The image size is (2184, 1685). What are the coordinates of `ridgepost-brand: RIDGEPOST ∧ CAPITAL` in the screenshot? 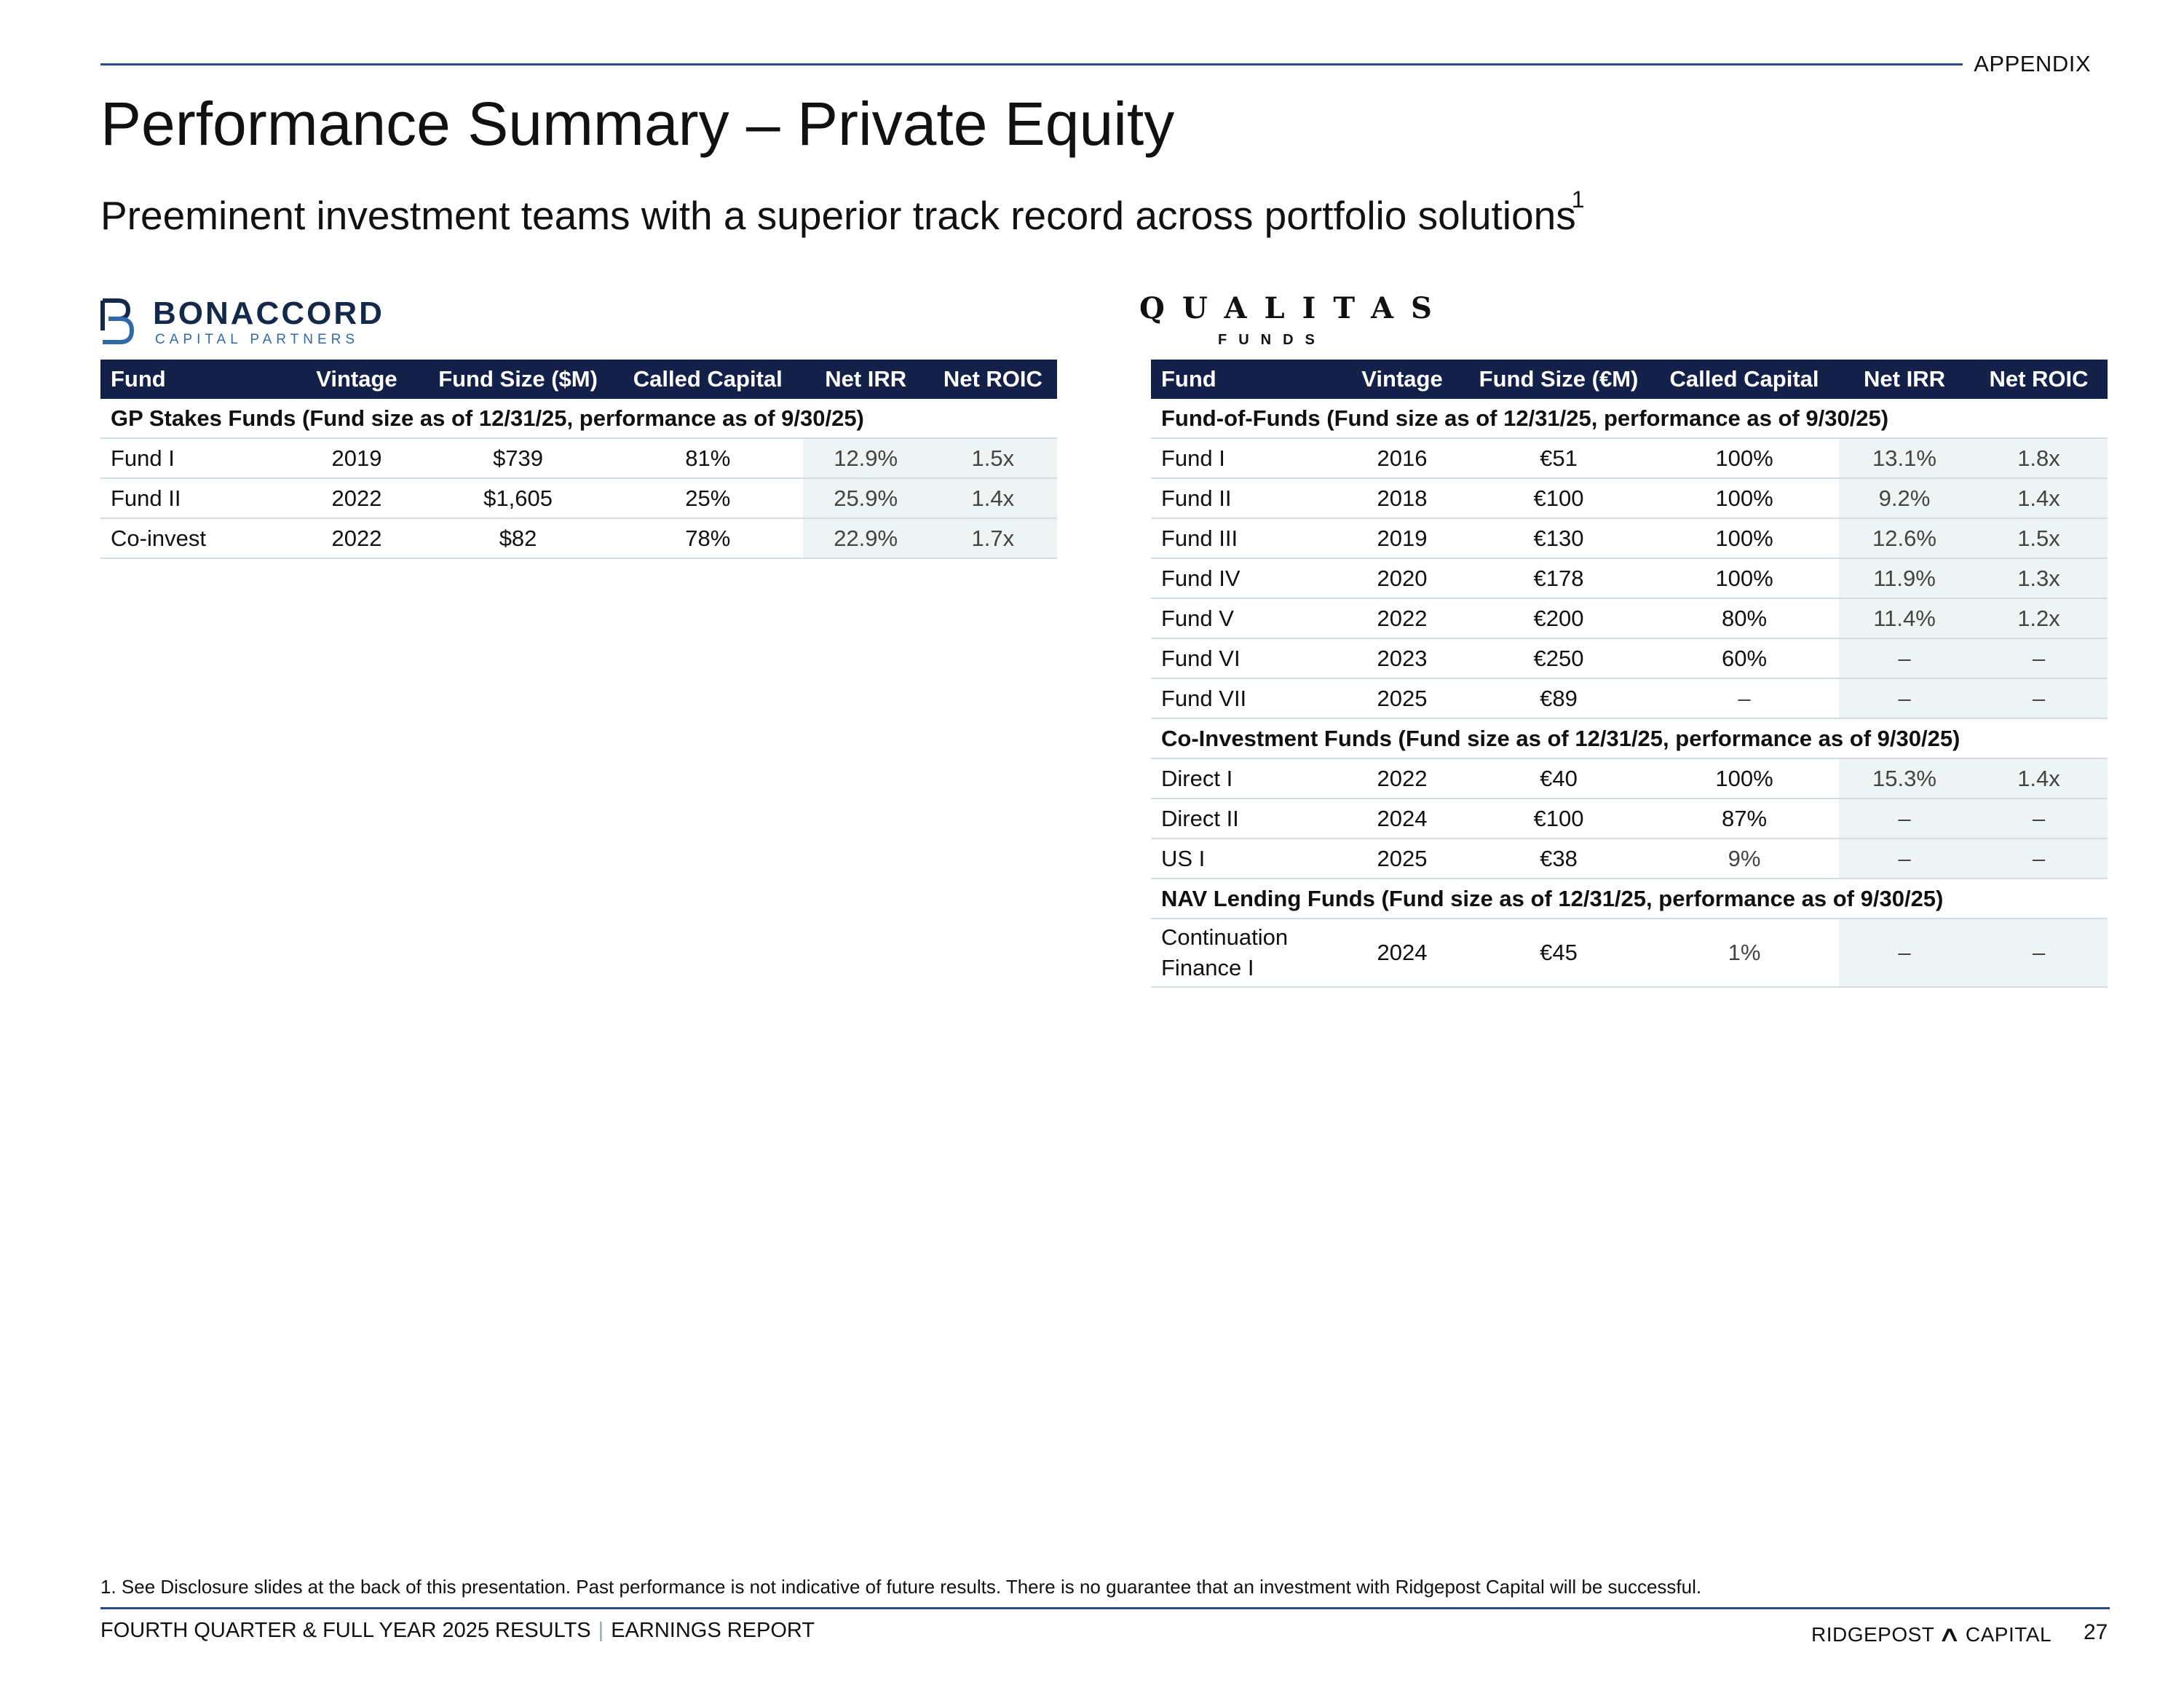 It's located at (1931, 1634).